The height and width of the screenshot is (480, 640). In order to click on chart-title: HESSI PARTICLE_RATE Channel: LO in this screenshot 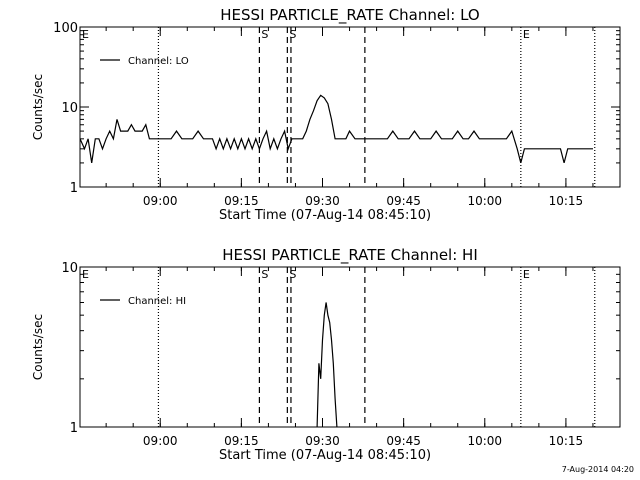, I will do `click(349, 15)`.